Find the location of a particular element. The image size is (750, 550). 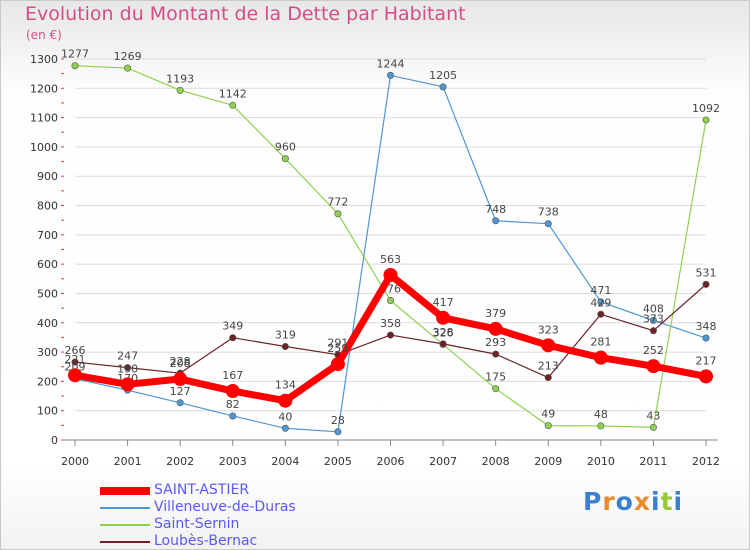

data-label: 429 is located at coordinates (600, 302).